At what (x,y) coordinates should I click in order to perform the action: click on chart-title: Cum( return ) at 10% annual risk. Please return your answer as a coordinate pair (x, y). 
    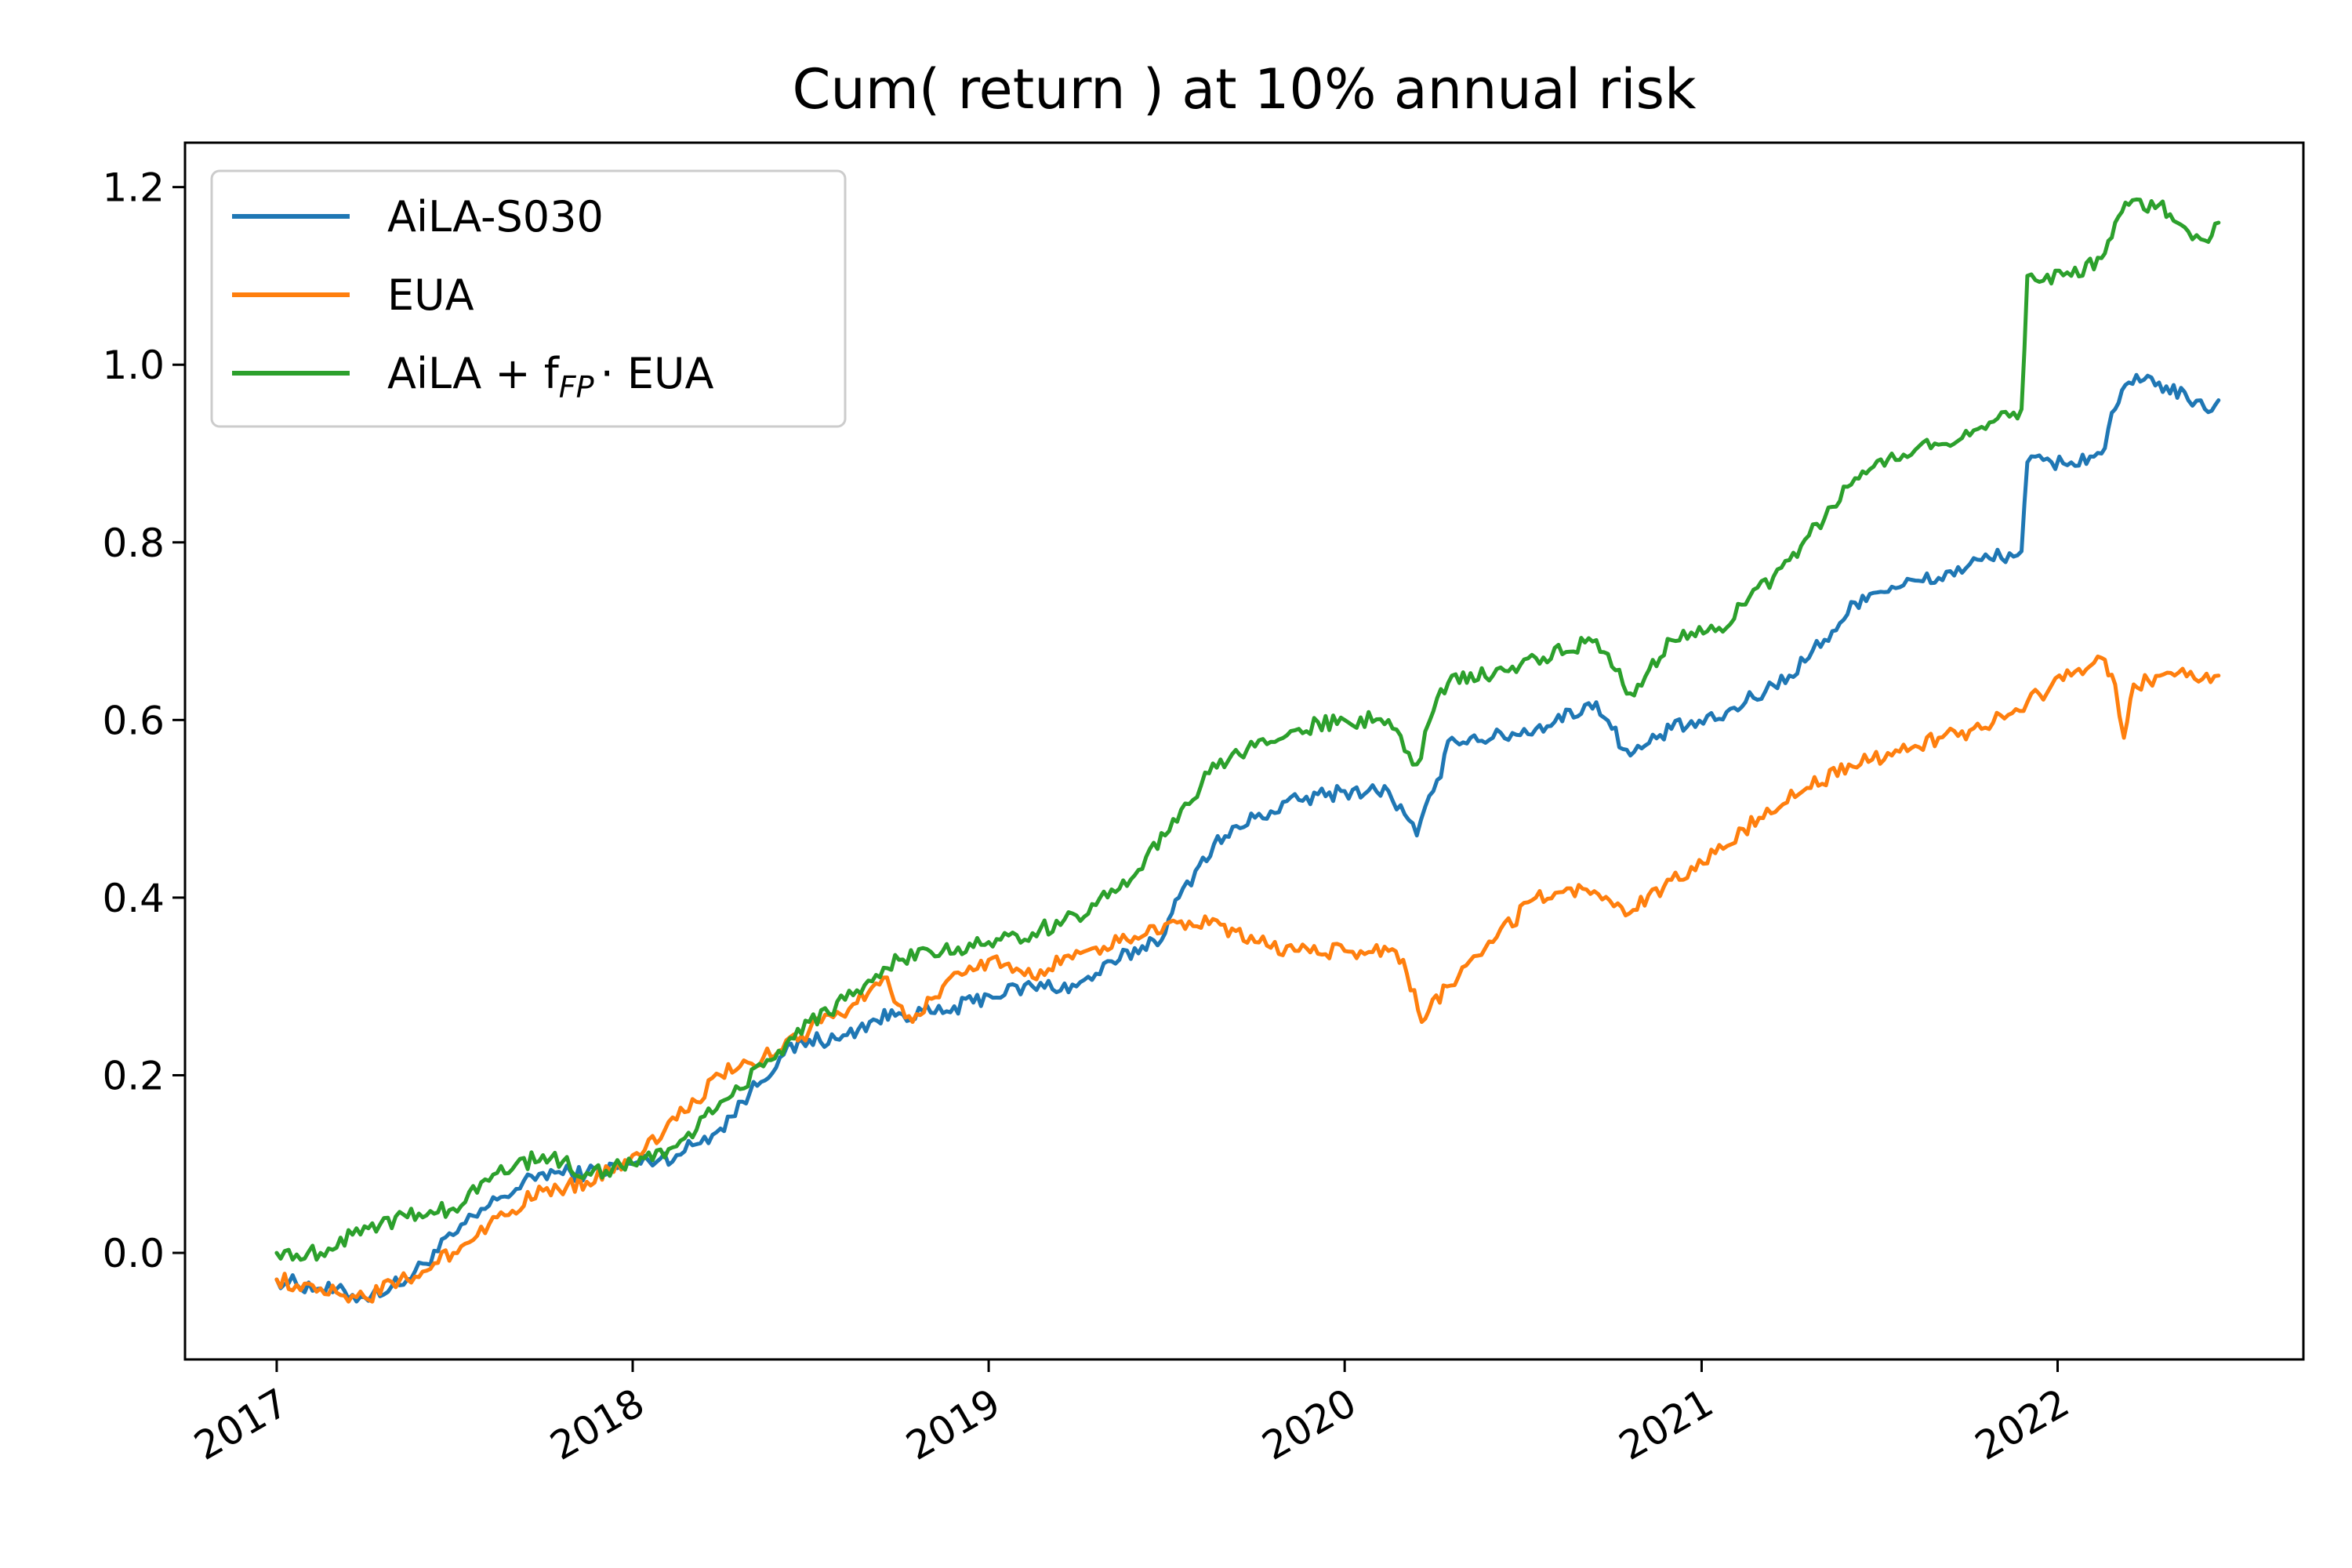
    Looking at the image, I should click on (1244, 89).